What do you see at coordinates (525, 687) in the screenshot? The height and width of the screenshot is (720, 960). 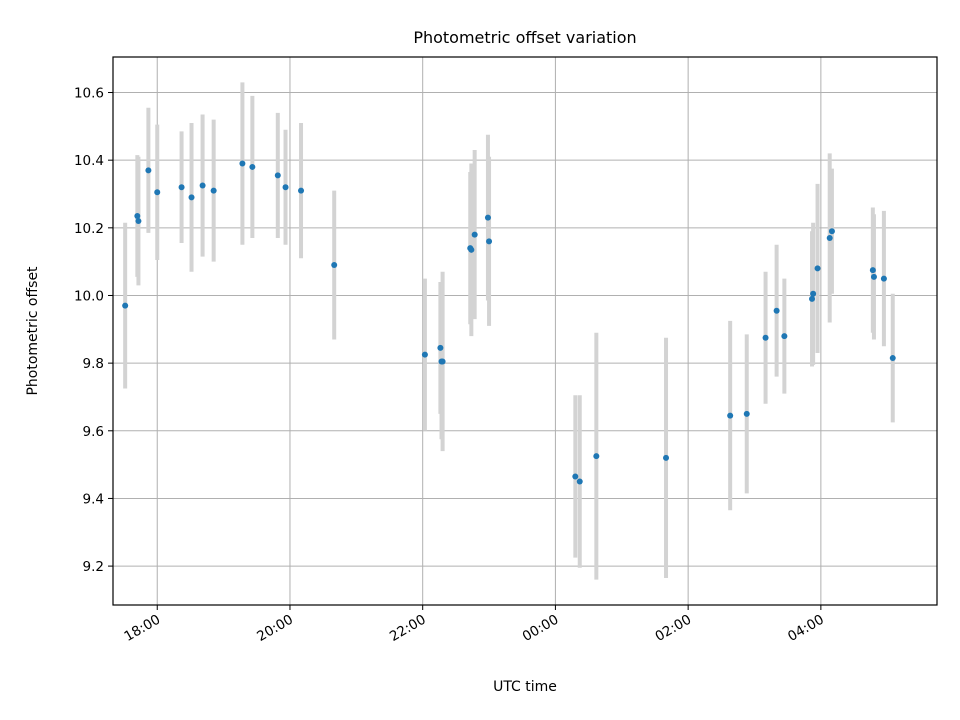 I see `x-axis-label: UTC time` at bounding box center [525, 687].